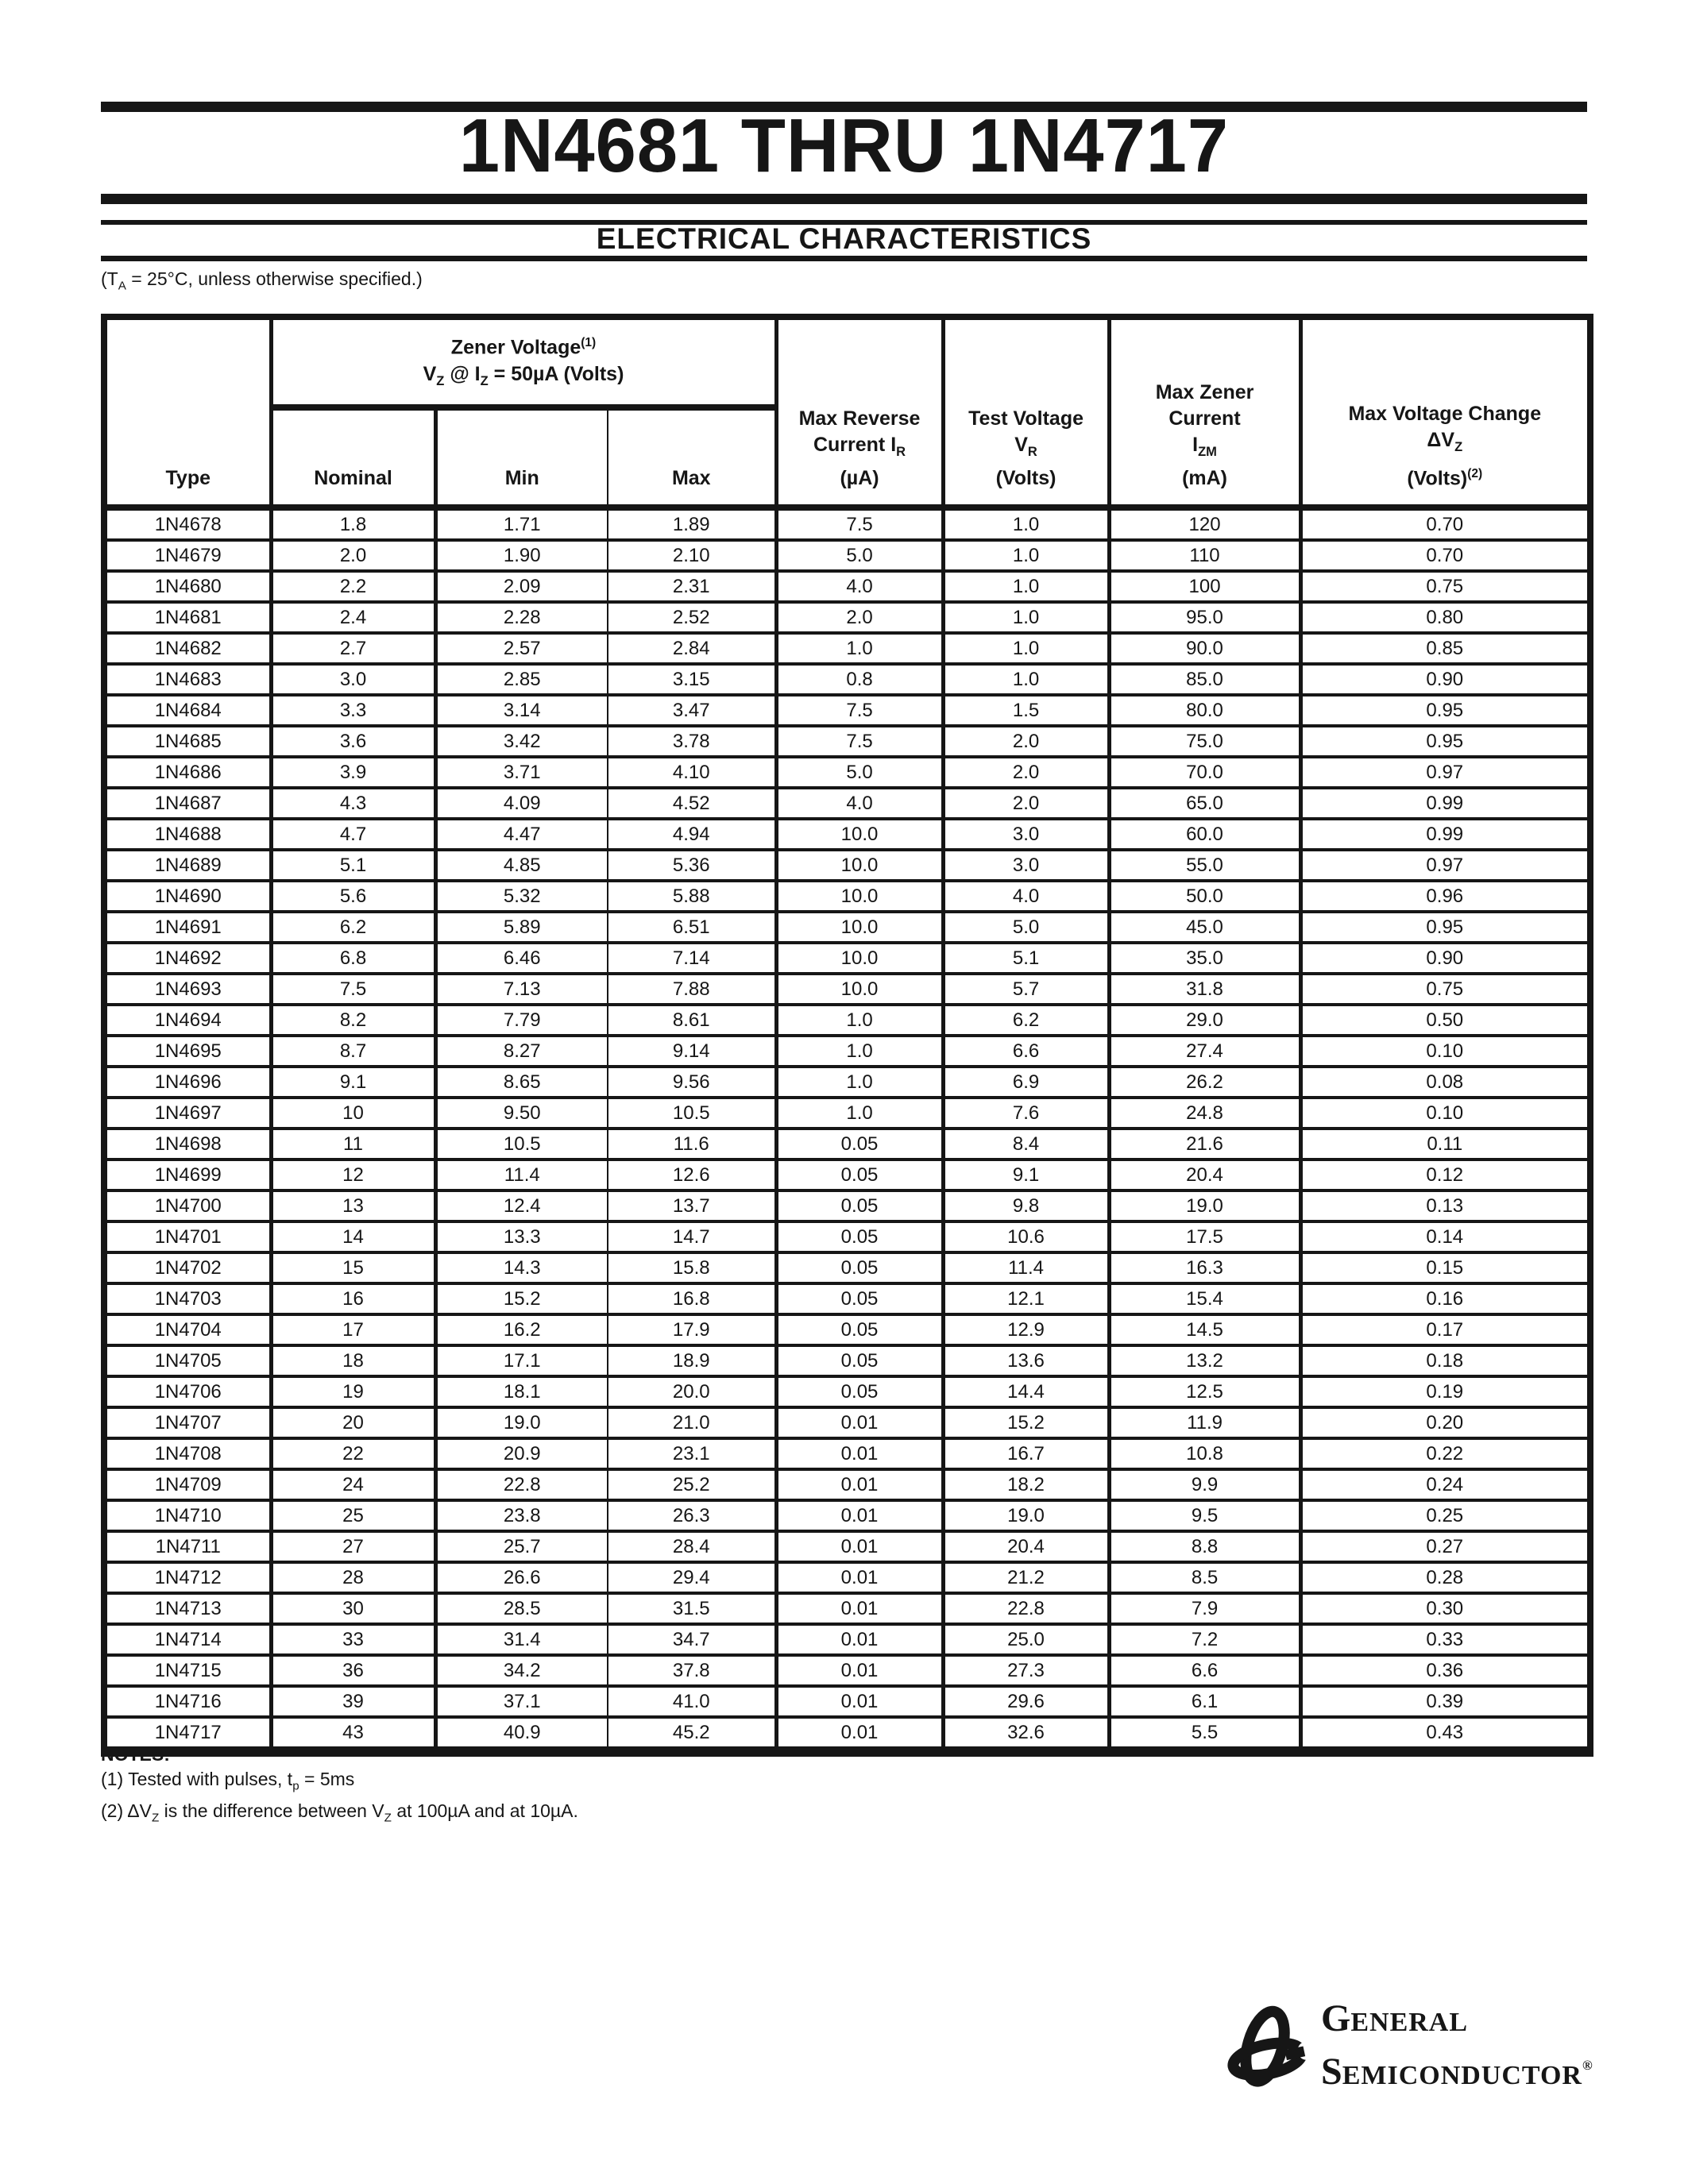  What do you see at coordinates (692, 1485) in the screenshot?
I see `cell-max: 25.2` at bounding box center [692, 1485].